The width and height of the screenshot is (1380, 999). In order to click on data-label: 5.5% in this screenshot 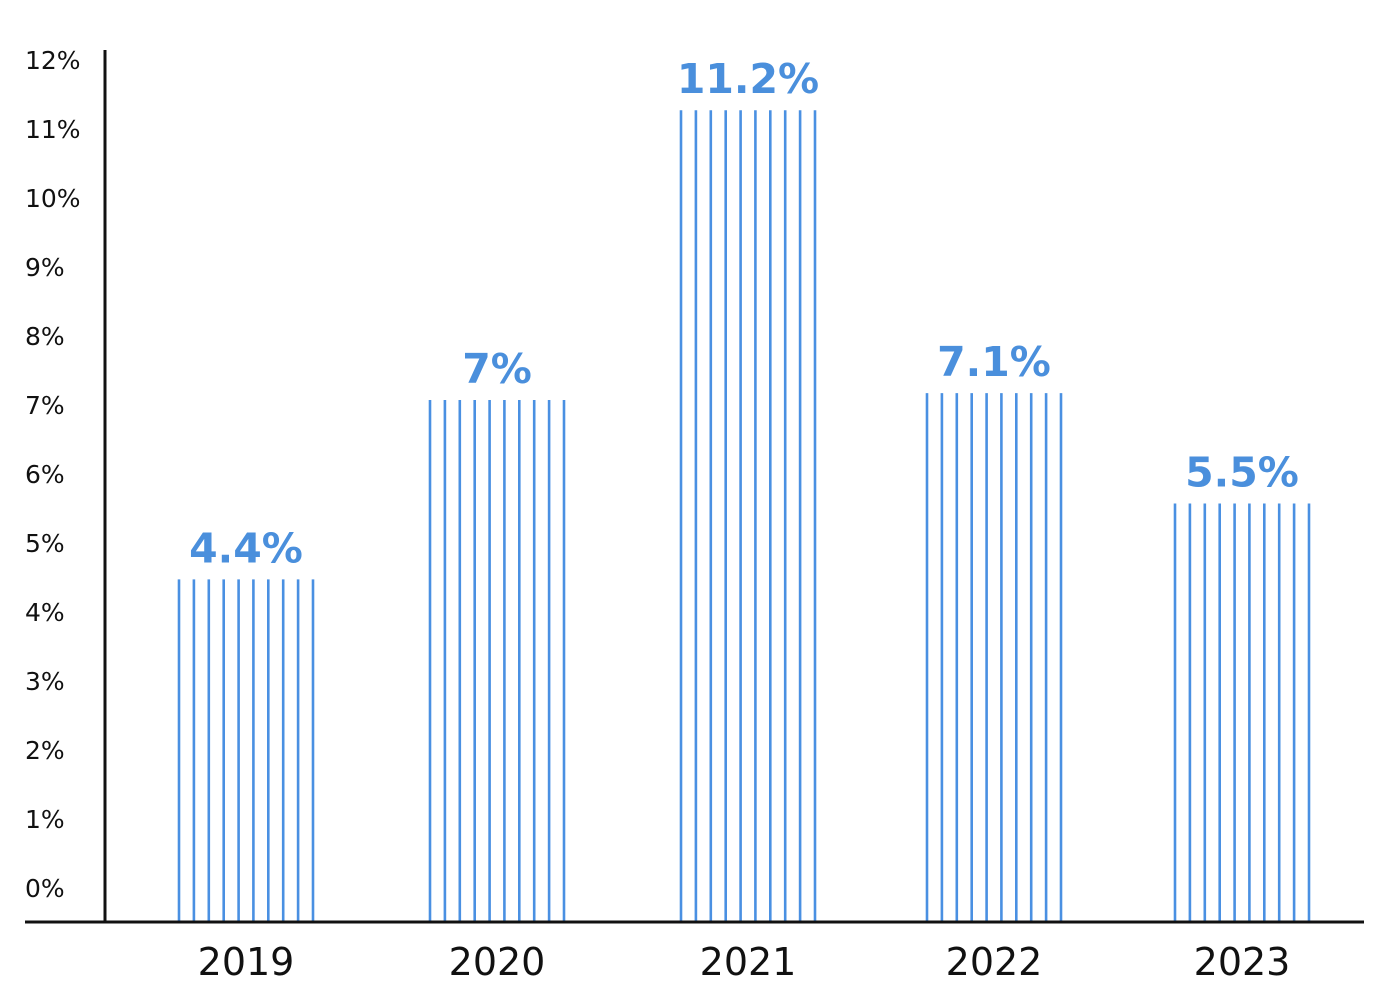, I will do `click(1242, 473)`.